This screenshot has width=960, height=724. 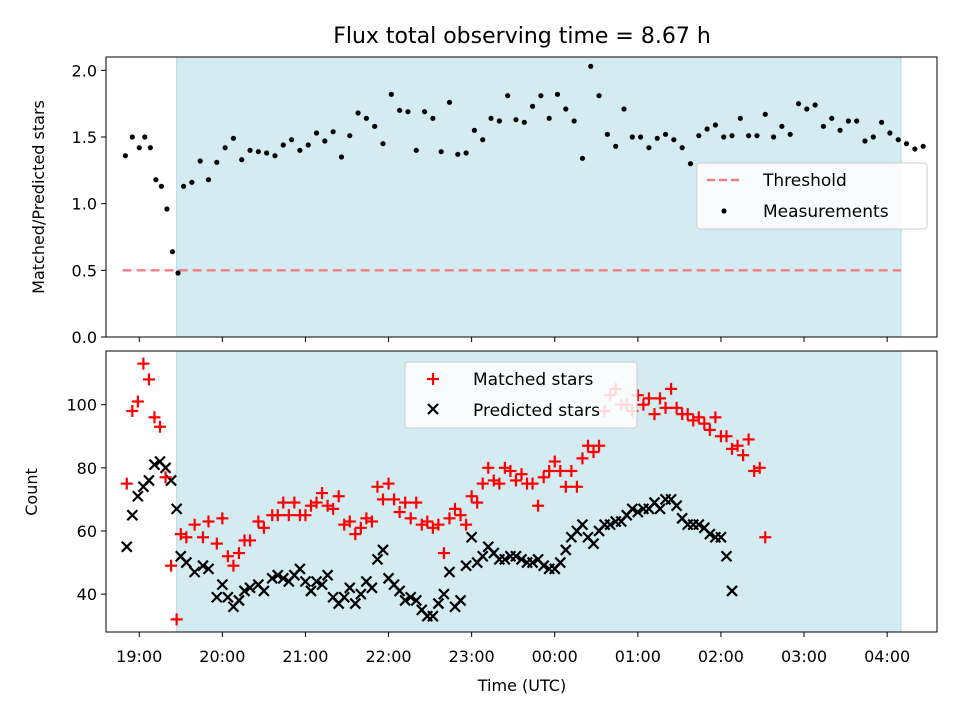 I want to click on ratio-y-tick-label: 1.5, so click(x=84, y=137).